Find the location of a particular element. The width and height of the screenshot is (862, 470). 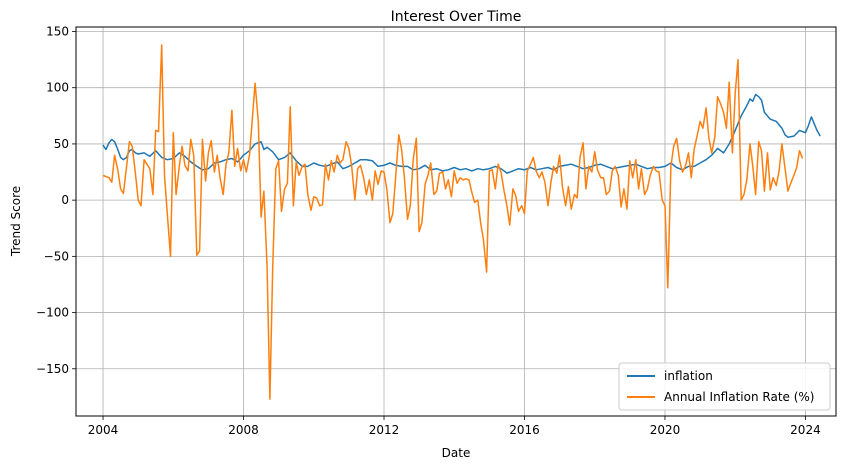

legend-box is located at coordinates (724, 386).